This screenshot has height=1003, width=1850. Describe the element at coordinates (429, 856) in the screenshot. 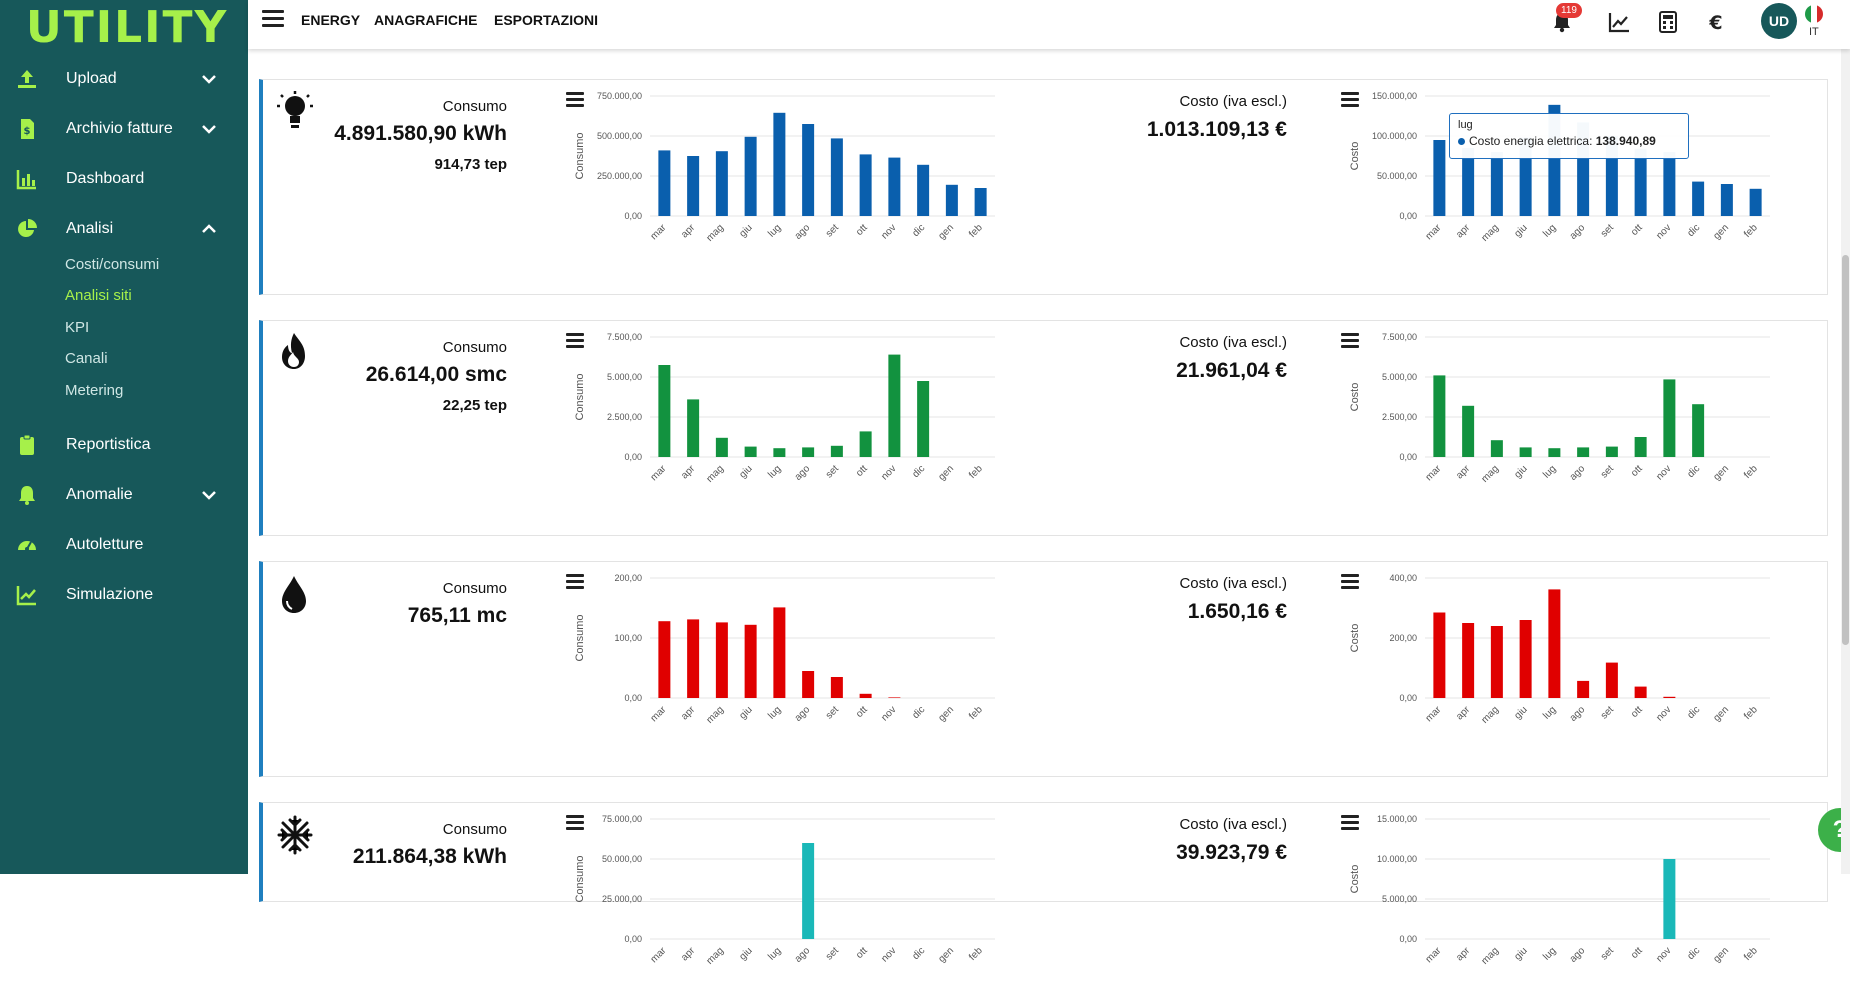

I see `consumo-value: 211.864,38 kWh` at that location.